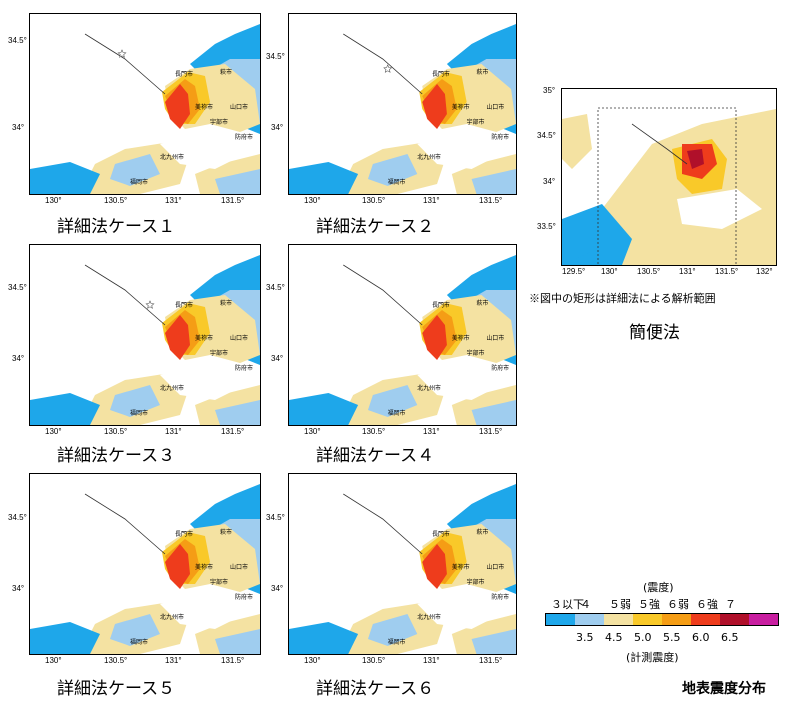 This screenshot has width=804, height=703. I want to click on simple-method-map, so click(669, 177).